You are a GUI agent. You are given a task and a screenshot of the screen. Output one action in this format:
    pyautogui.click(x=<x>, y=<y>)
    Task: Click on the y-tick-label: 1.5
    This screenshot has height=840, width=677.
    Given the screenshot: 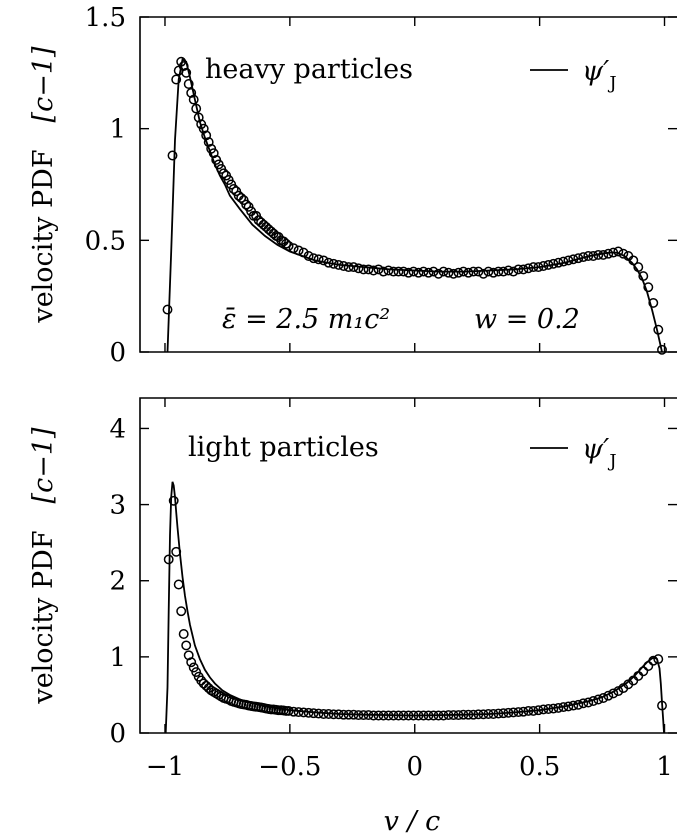 What is the action you would take?
    pyautogui.click(x=105, y=18)
    